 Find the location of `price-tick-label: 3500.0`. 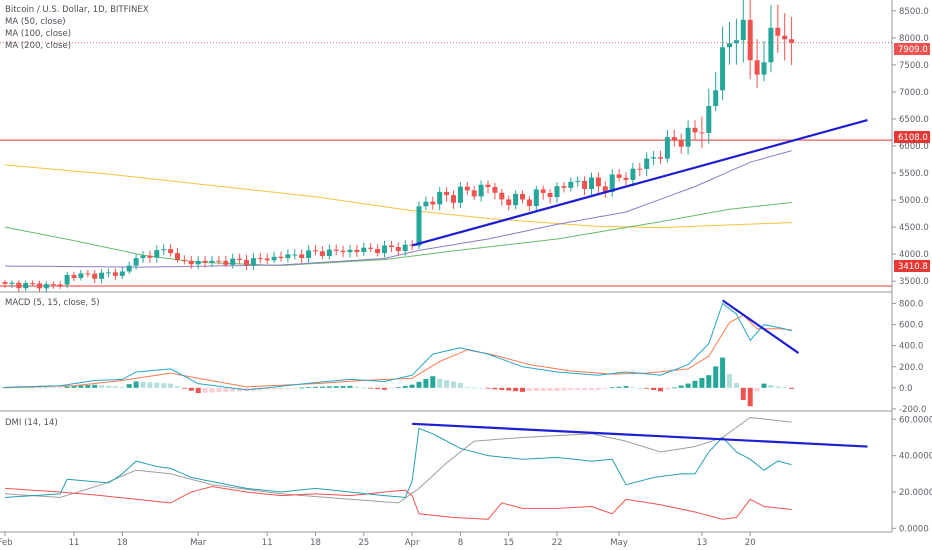

price-tick-label: 3500.0 is located at coordinates (914, 282).